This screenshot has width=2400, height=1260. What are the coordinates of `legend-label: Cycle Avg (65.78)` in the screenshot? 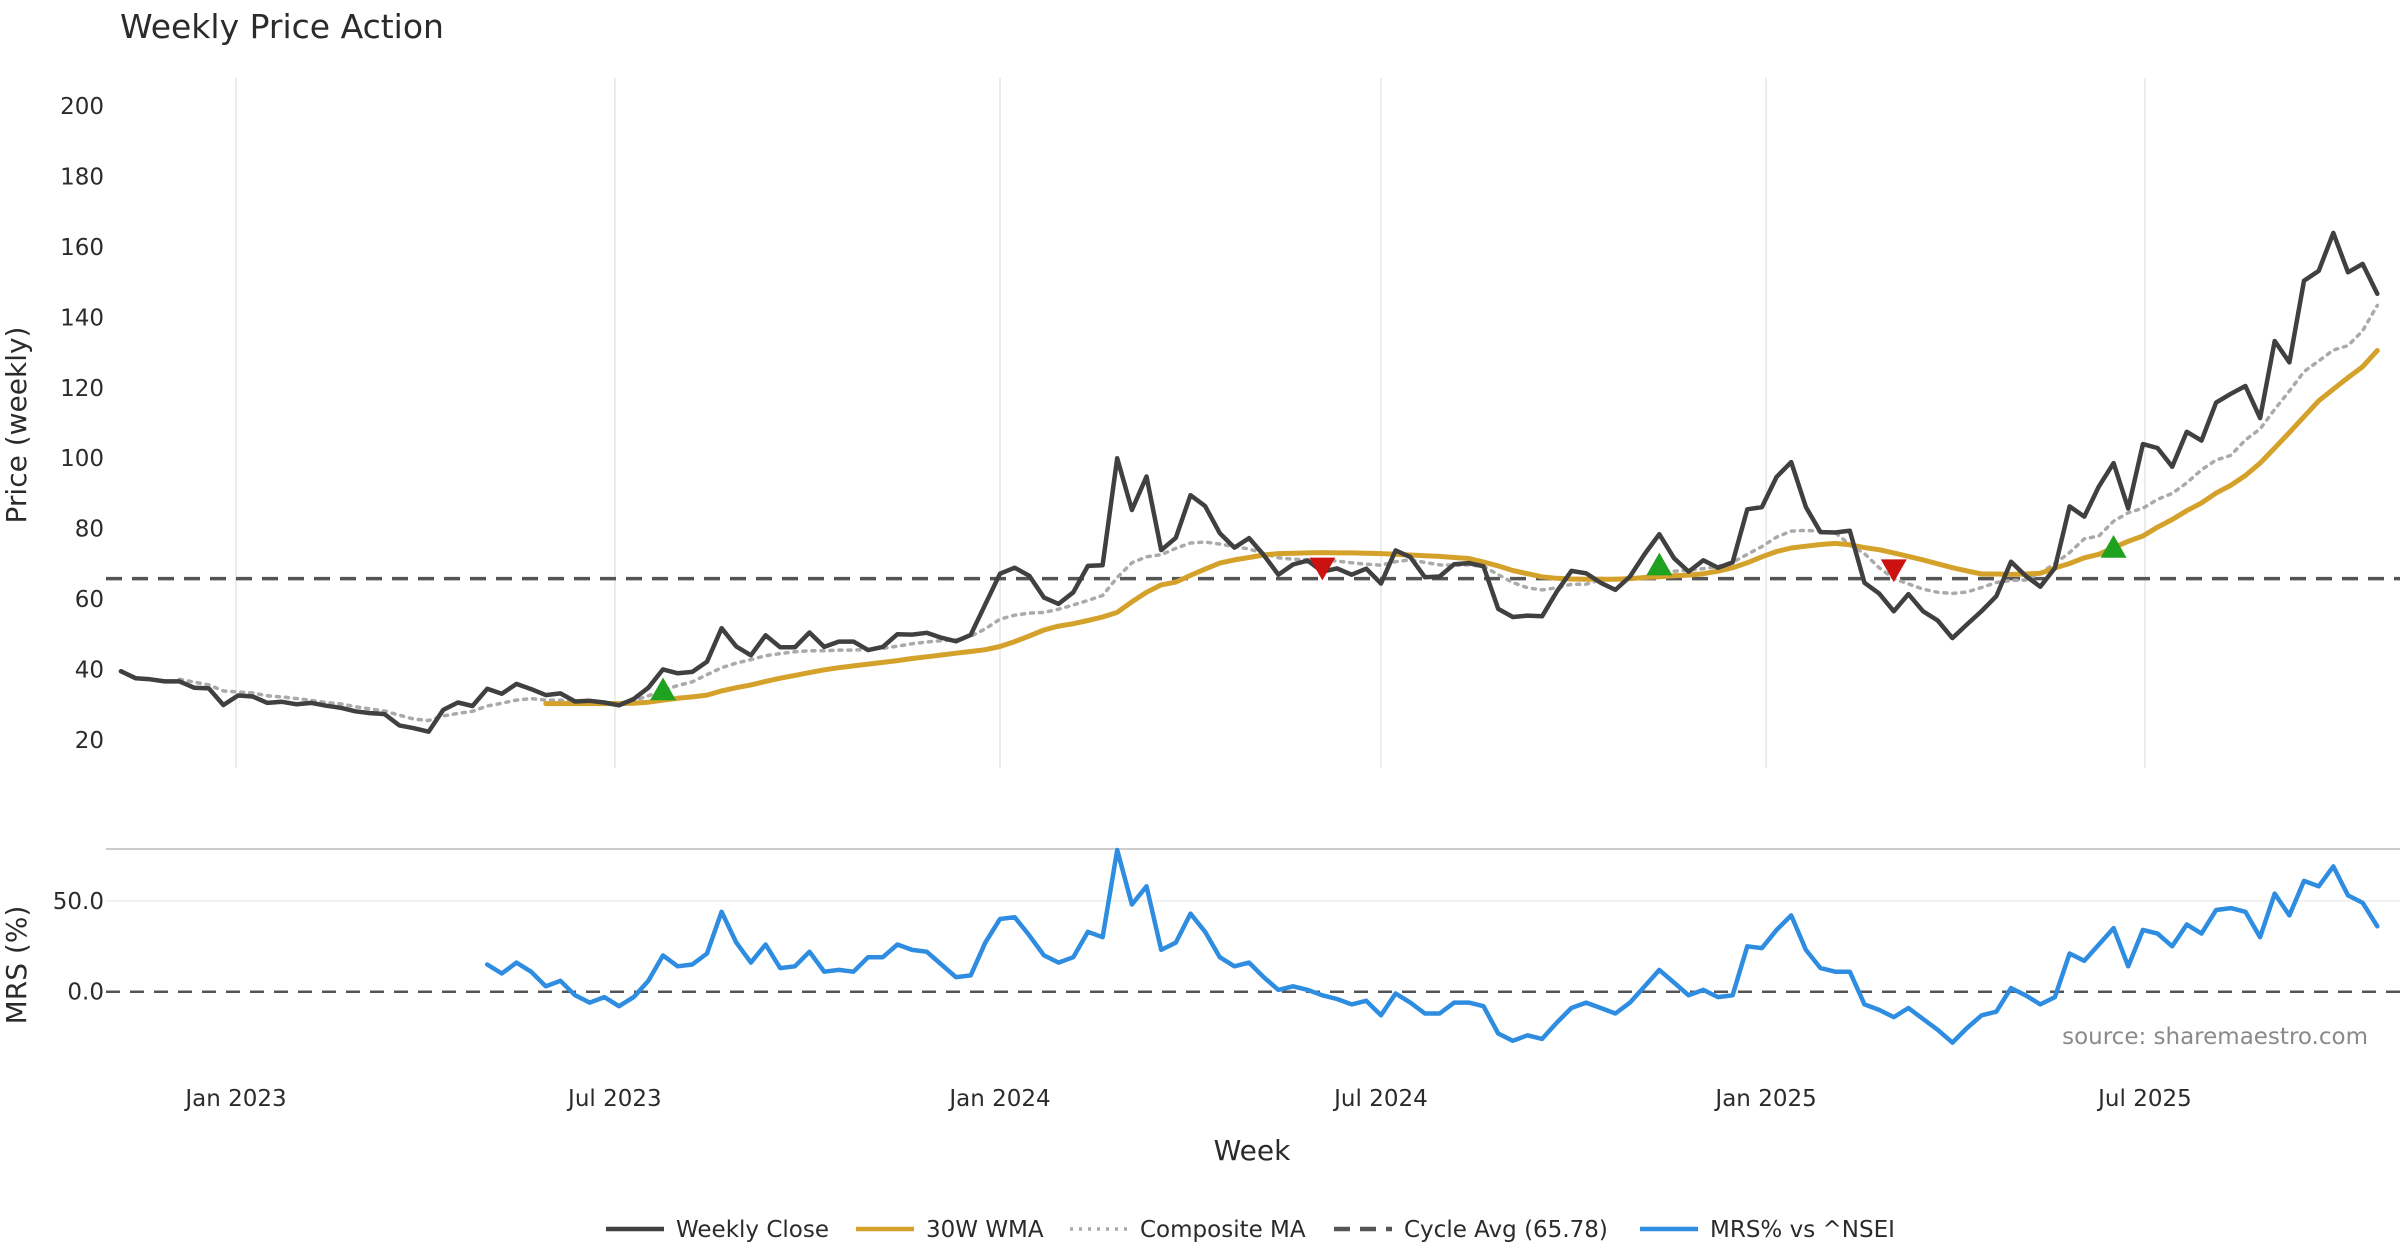 It's located at (1506, 1230).